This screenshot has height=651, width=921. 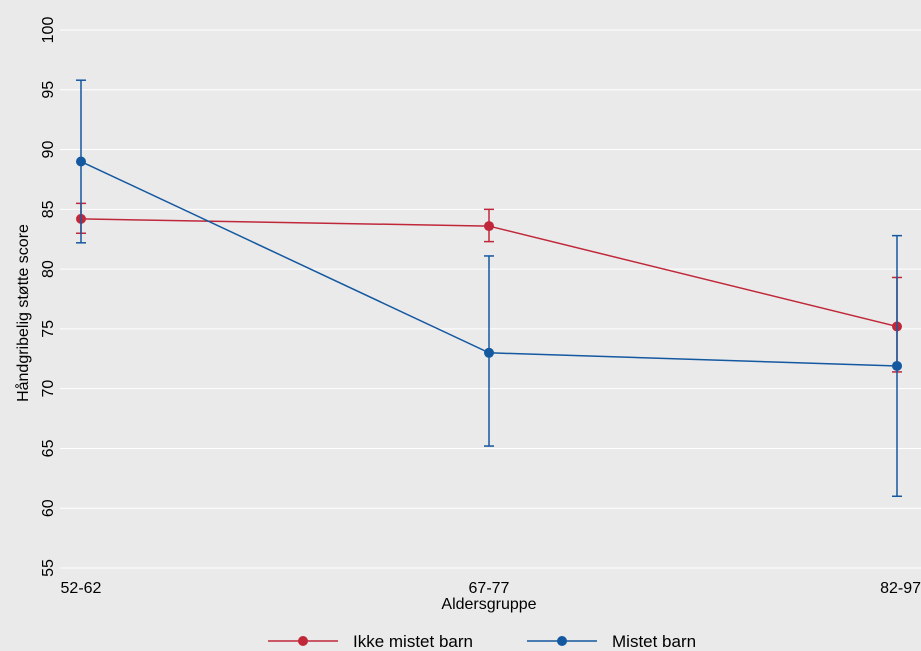 What do you see at coordinates (482, 641) in the screenshot?
I see `legend: Ikke mistet barn Mistet barn` at bounding box center [482, 641].